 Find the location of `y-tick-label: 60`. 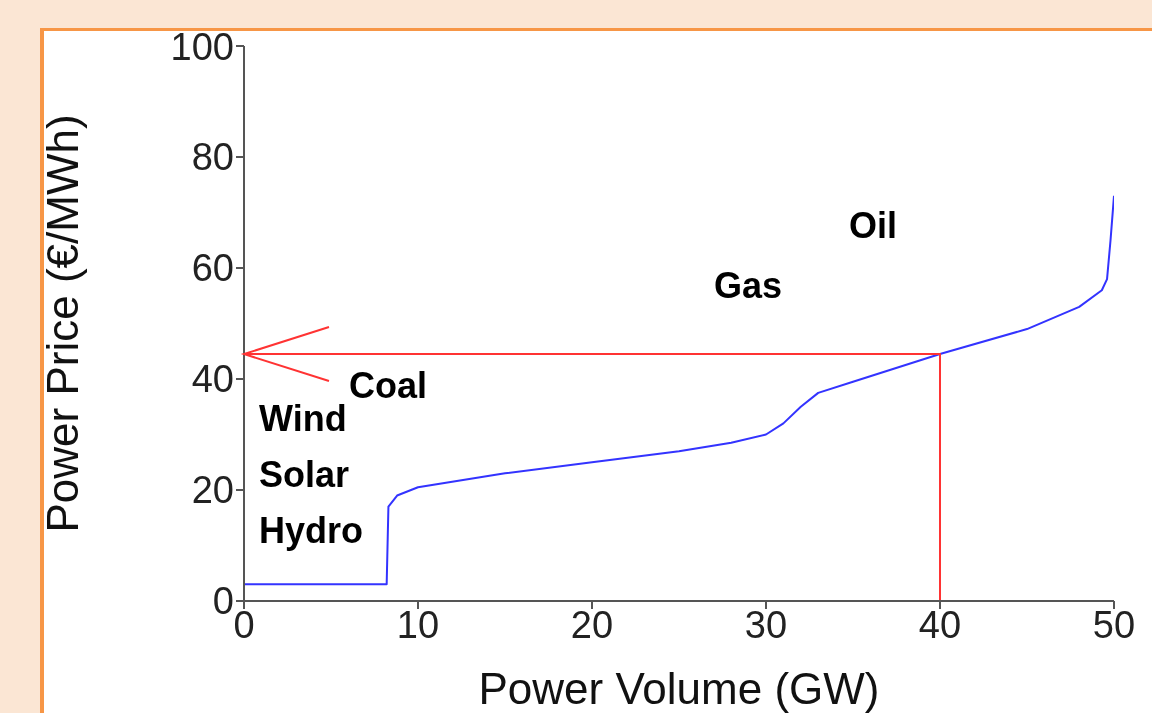

y-tick-label: 60 is located at coordinates (212, 268).